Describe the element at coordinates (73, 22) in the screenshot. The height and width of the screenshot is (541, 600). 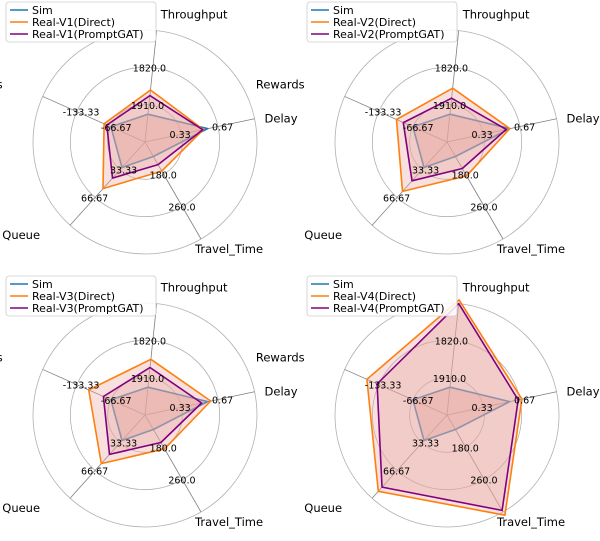
I see `legend-entry: Real-V1(Direct)` at that location.